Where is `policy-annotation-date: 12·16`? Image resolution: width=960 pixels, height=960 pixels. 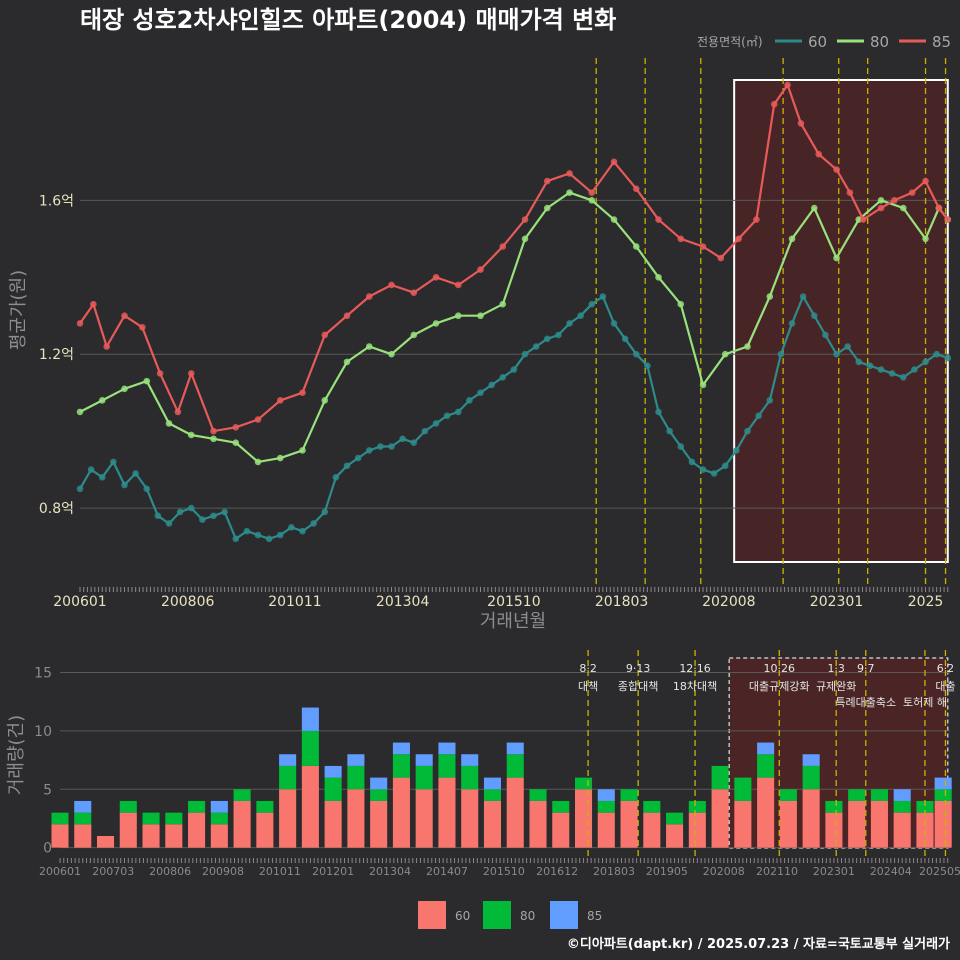 policy-annotation-date: 12·16 is located at coordinates (695, 668).